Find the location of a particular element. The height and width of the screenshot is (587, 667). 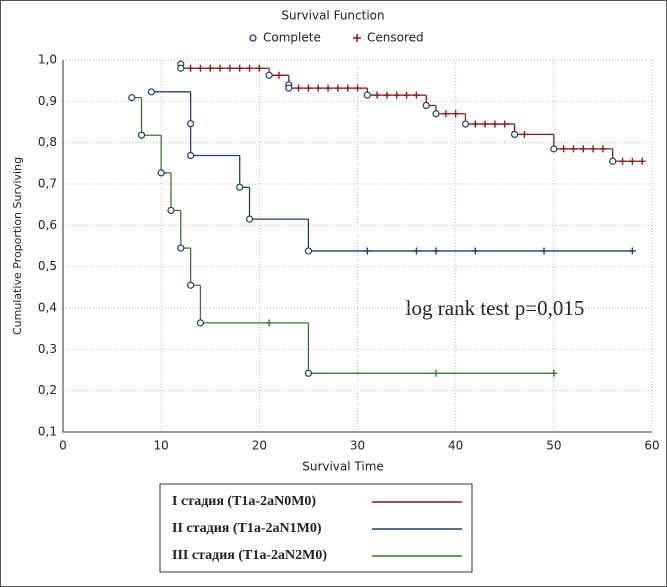

y-tick-label: 0,5 is located at coordinates (47, 266).